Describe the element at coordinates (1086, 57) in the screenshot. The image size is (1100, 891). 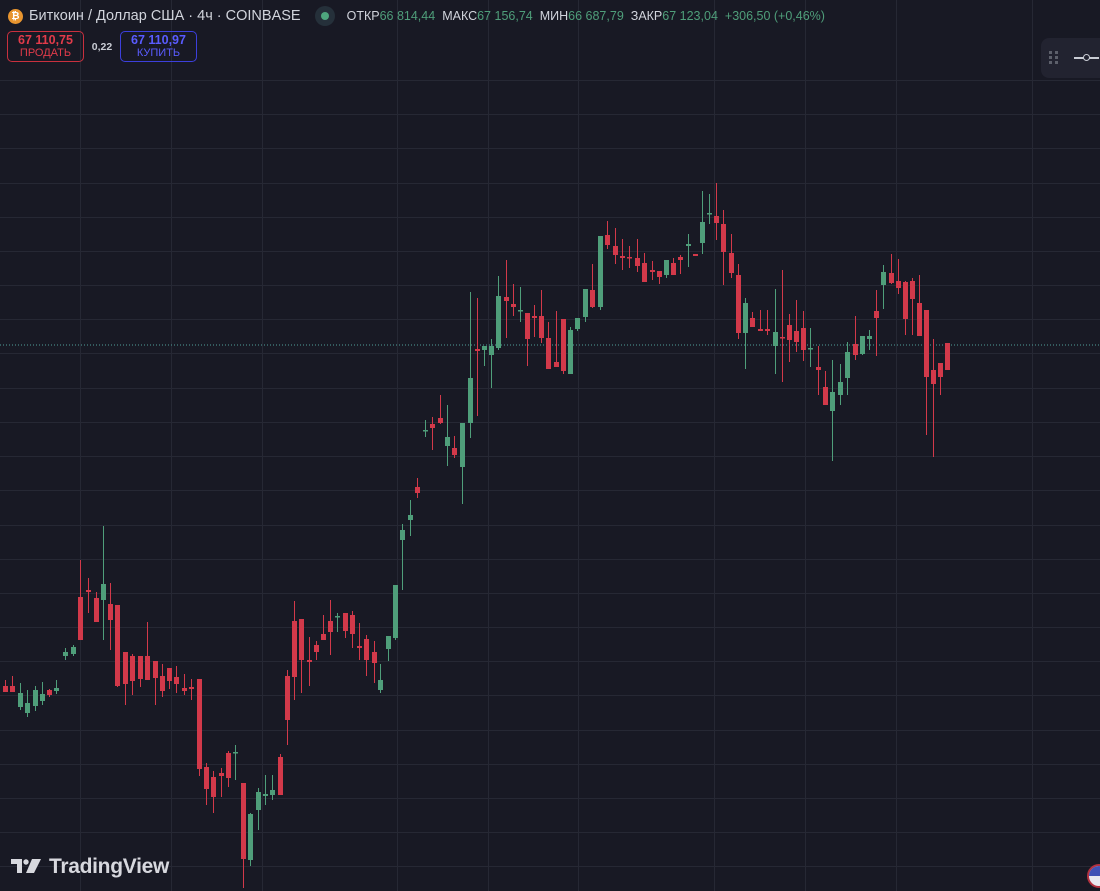
I see `slider-icon` at that location.